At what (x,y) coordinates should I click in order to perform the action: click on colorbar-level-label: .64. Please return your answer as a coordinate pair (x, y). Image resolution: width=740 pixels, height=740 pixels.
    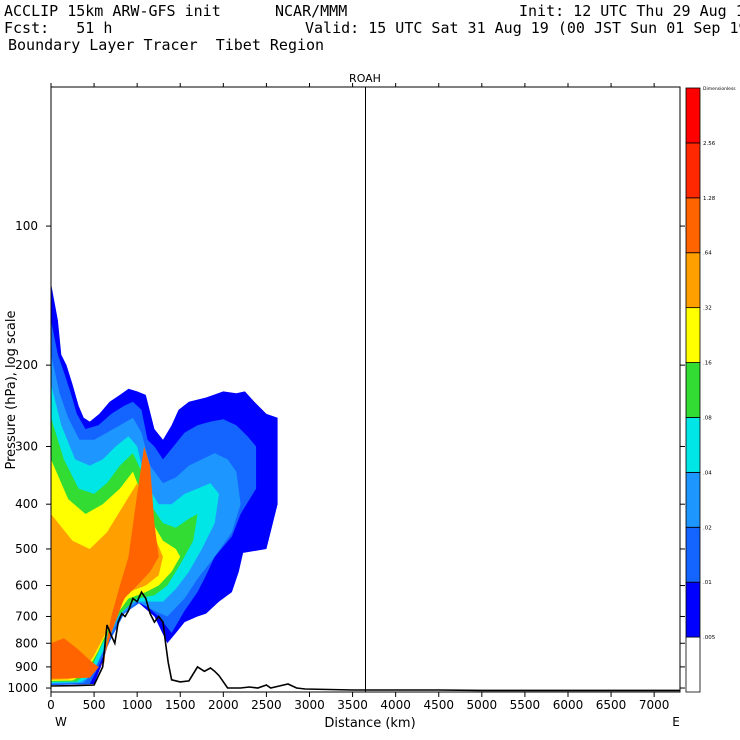
    Looking at the image, I should click on (707, 254).